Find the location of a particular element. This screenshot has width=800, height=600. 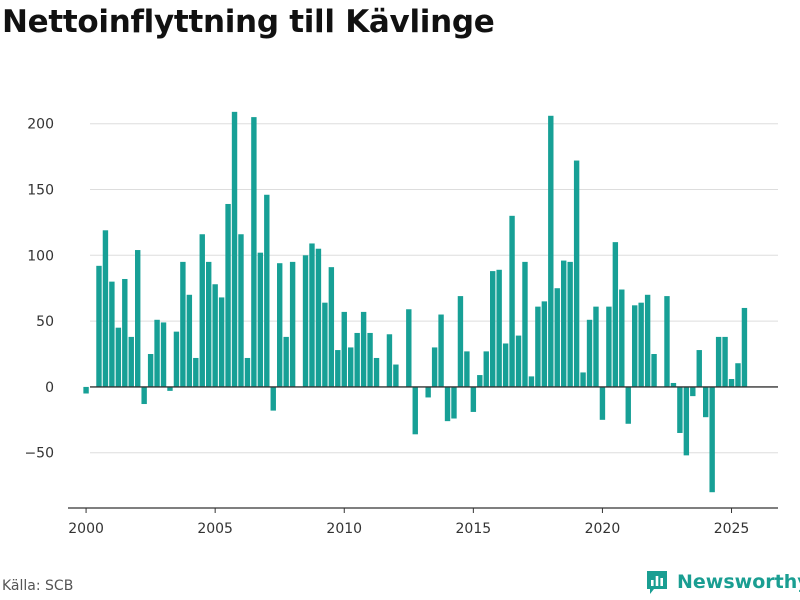

brand-logo: Newsworthy is located at coordinates (722, 582).